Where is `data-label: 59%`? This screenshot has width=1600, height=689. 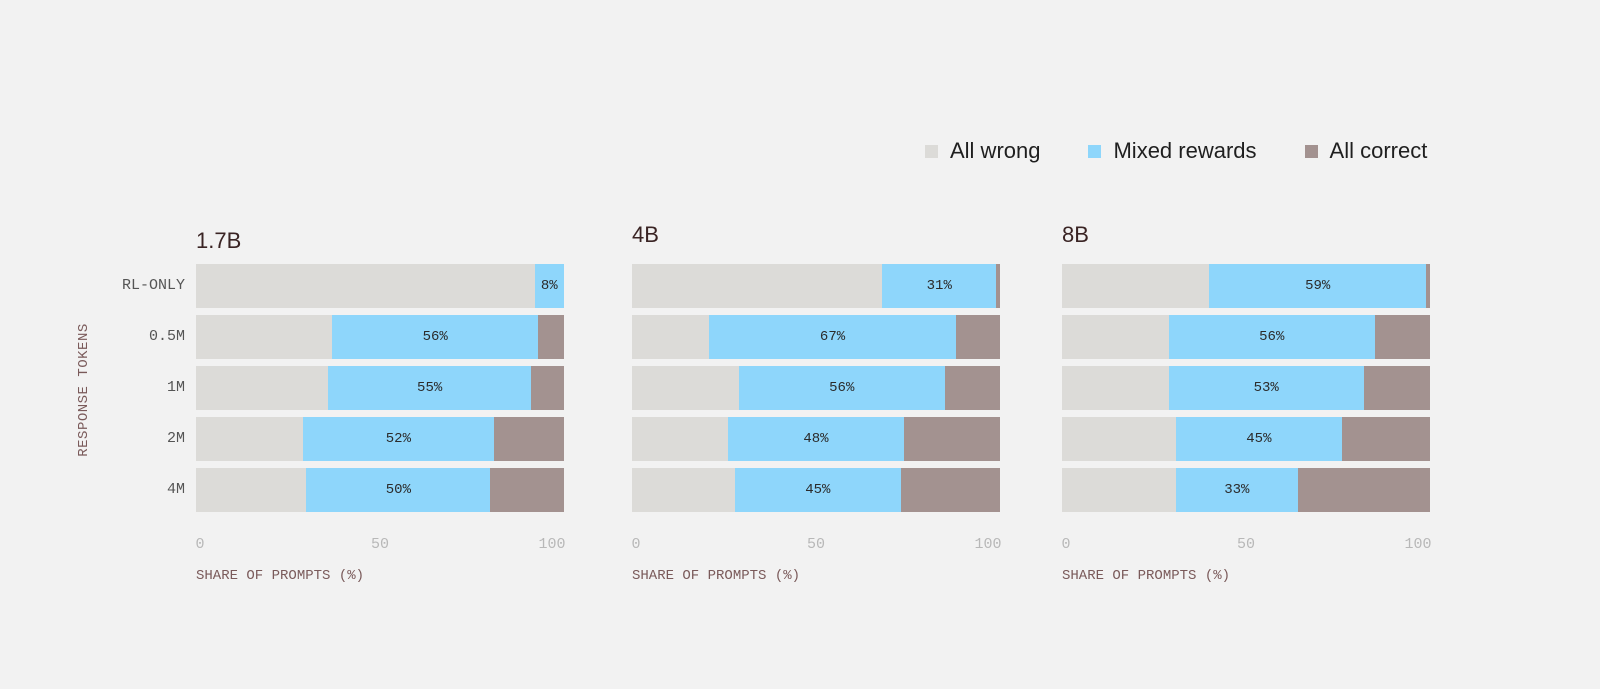 data-label: 59% is located at coordinates (1318, 286).